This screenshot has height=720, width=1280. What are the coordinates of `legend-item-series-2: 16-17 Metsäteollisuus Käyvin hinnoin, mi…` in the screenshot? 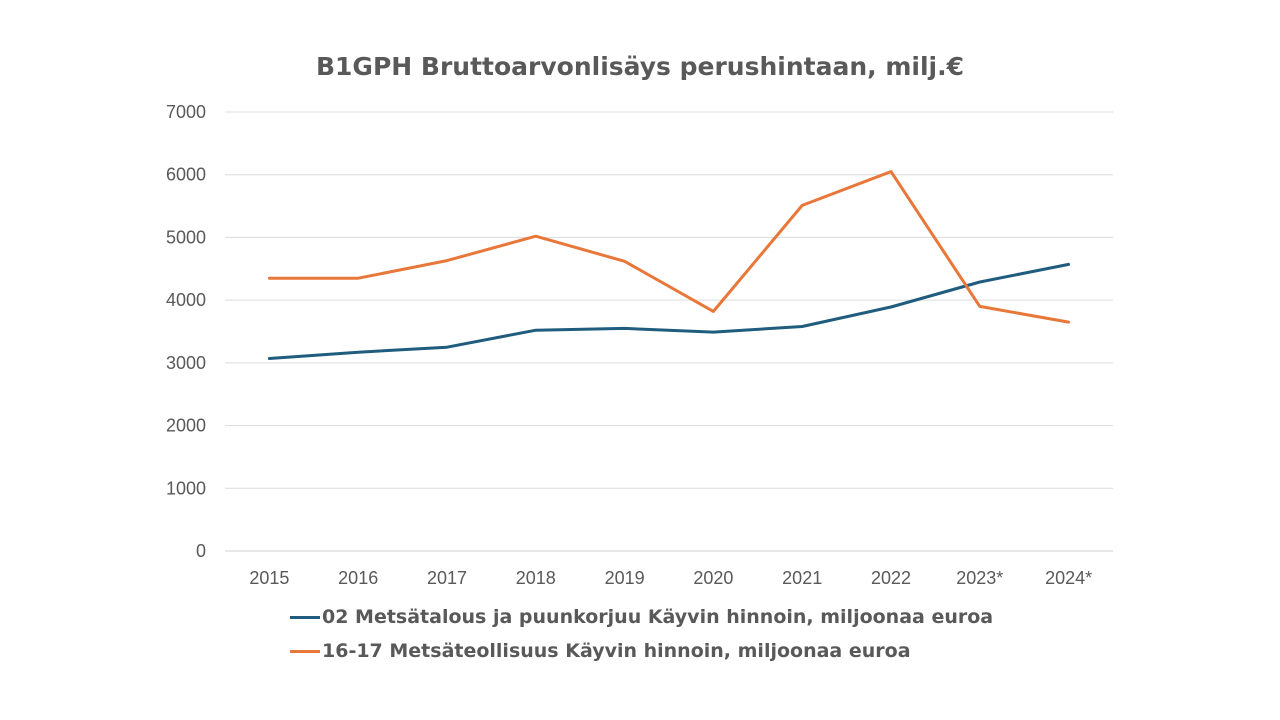 It's located at (641, 651).